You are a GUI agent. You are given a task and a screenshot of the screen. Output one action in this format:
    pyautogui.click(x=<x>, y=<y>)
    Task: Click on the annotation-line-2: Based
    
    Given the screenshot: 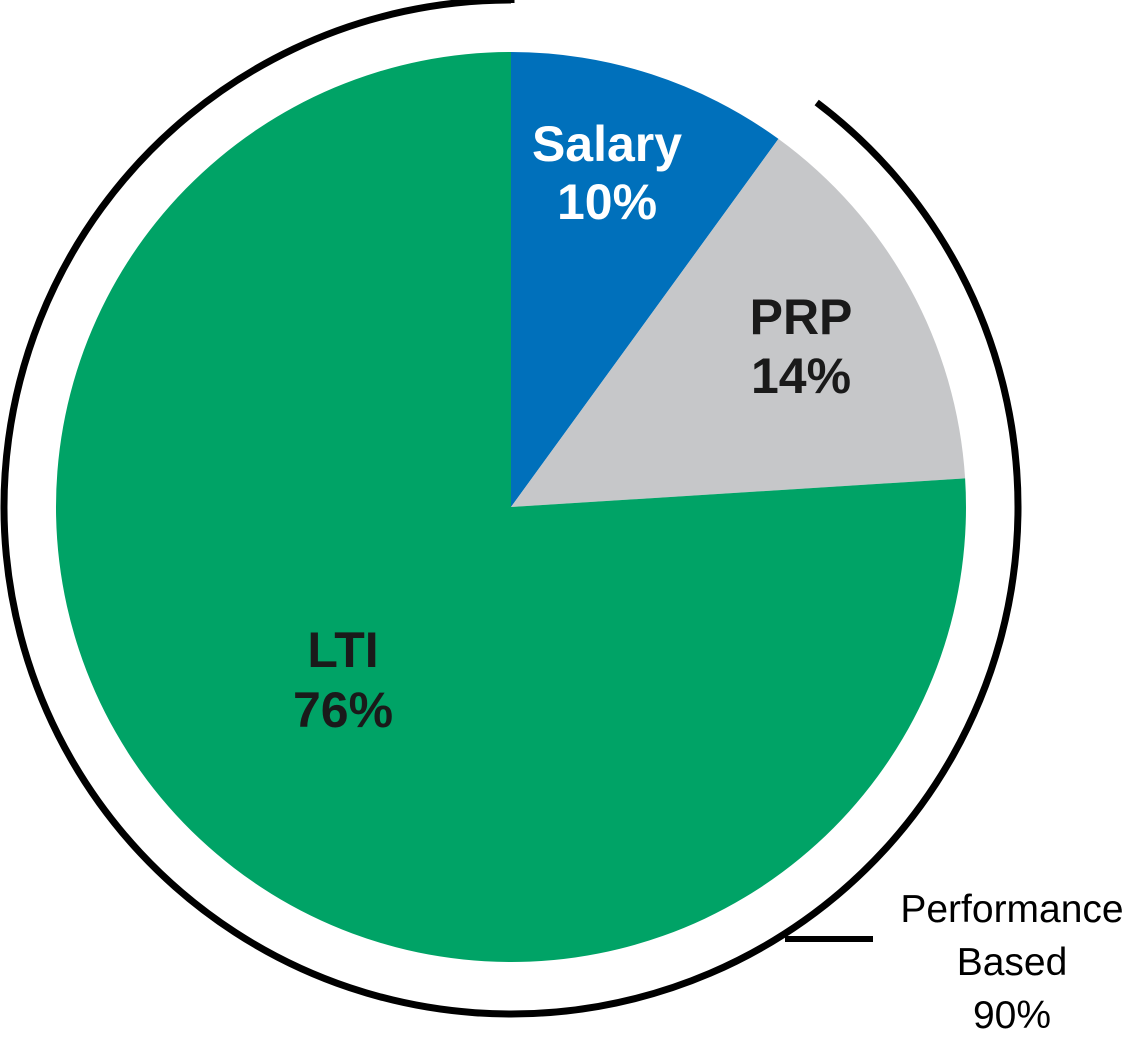 What is the action you would take?
    pyautogui.click(x=1012, y=962)
    